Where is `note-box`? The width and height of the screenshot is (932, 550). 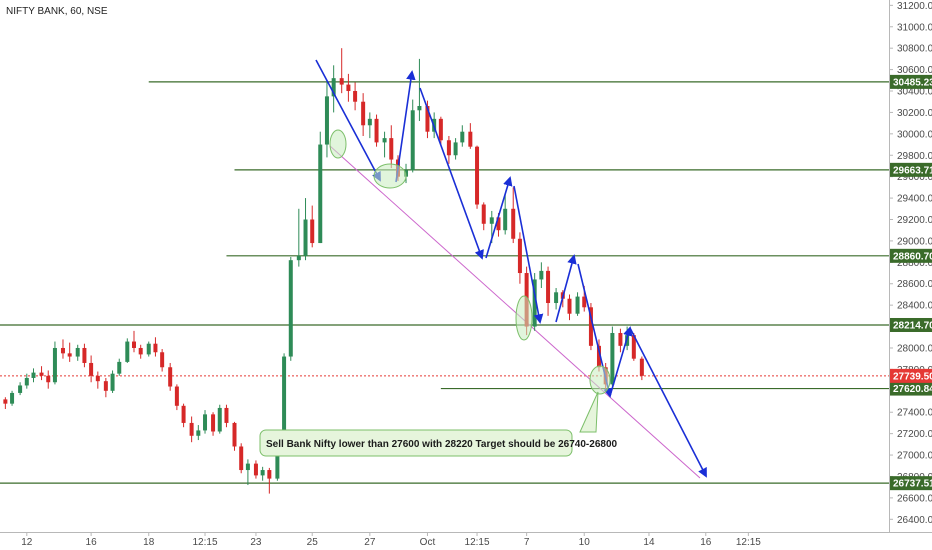
note-box is located at coordinates (416, 443).